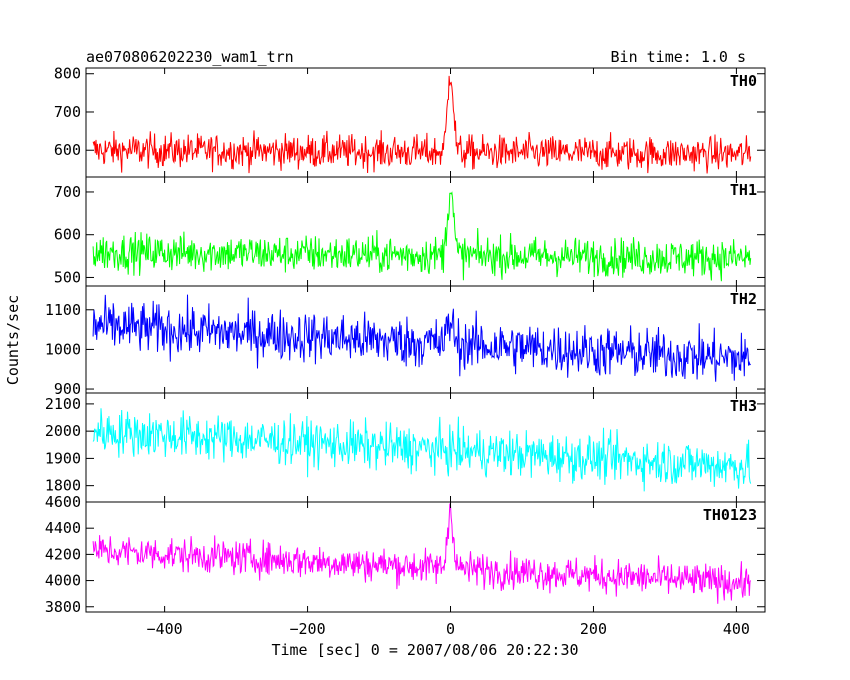 The image size is (850, 680). I want to click on y-tick-label: 1900, so click(63, 458).